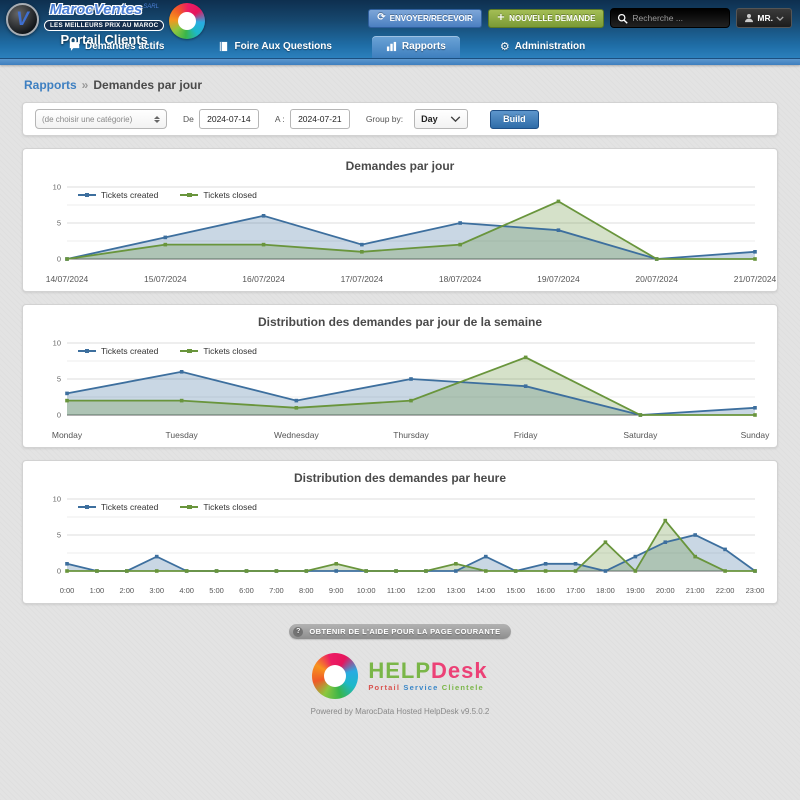  Describe the element at coordinates (400, 166) in the screenshot. I see `chart-title: Demandes par jour` at that location.